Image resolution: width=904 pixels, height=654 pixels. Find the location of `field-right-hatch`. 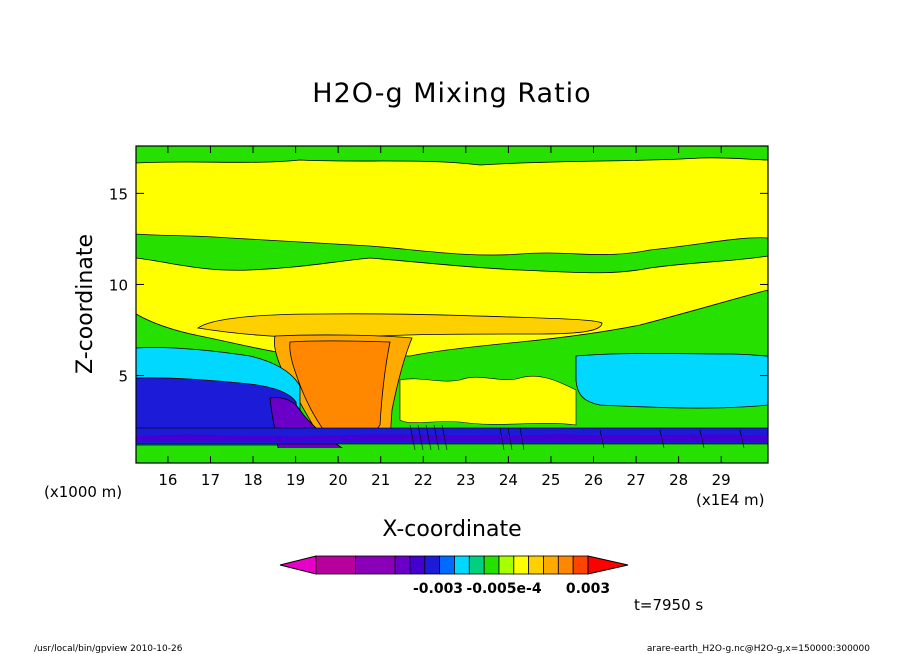

field-right-hatch is located at coordinates (577, 437).